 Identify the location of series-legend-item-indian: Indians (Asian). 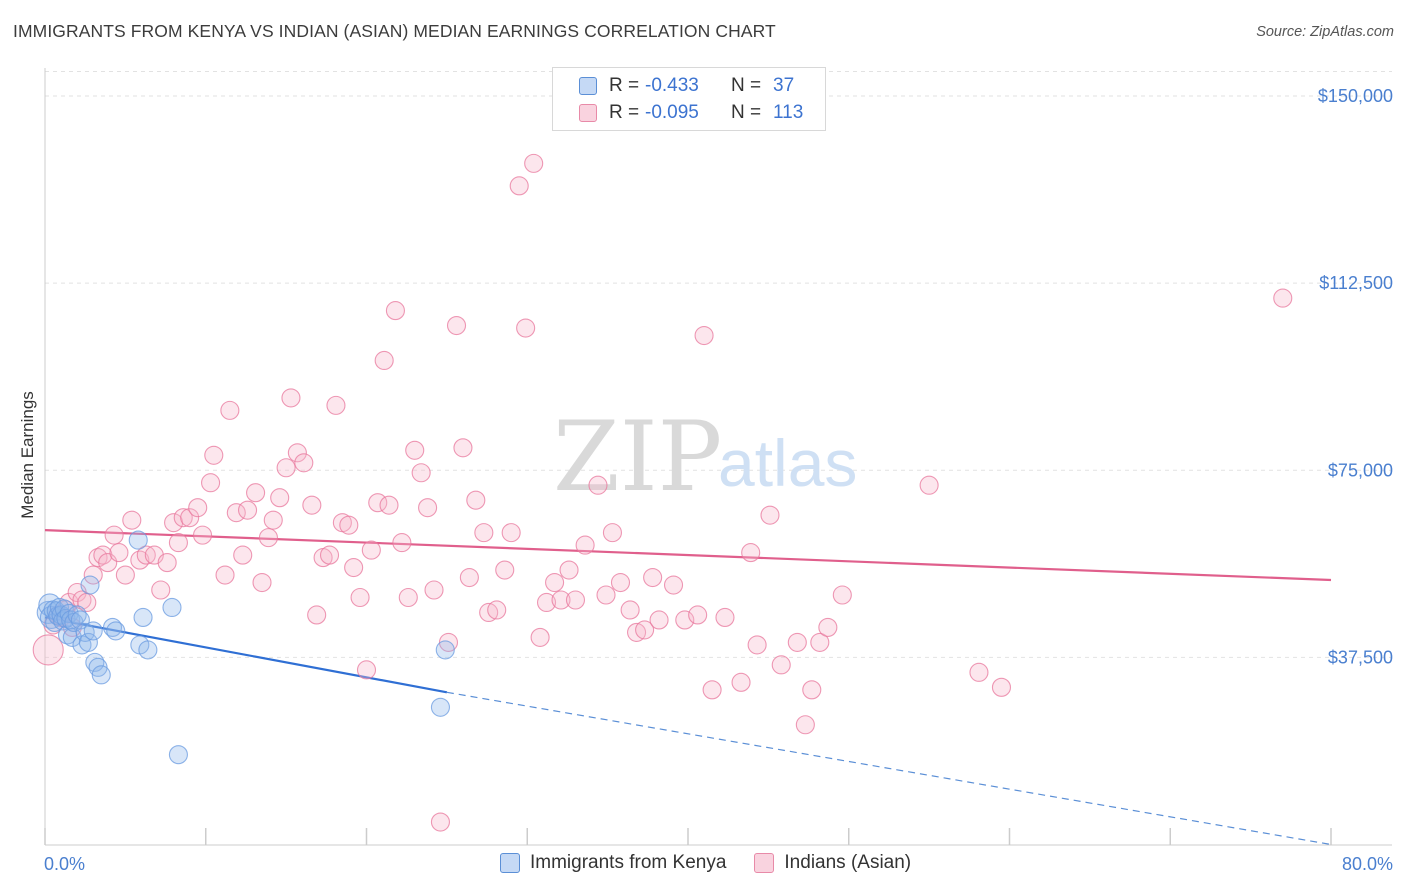
(832, 863).